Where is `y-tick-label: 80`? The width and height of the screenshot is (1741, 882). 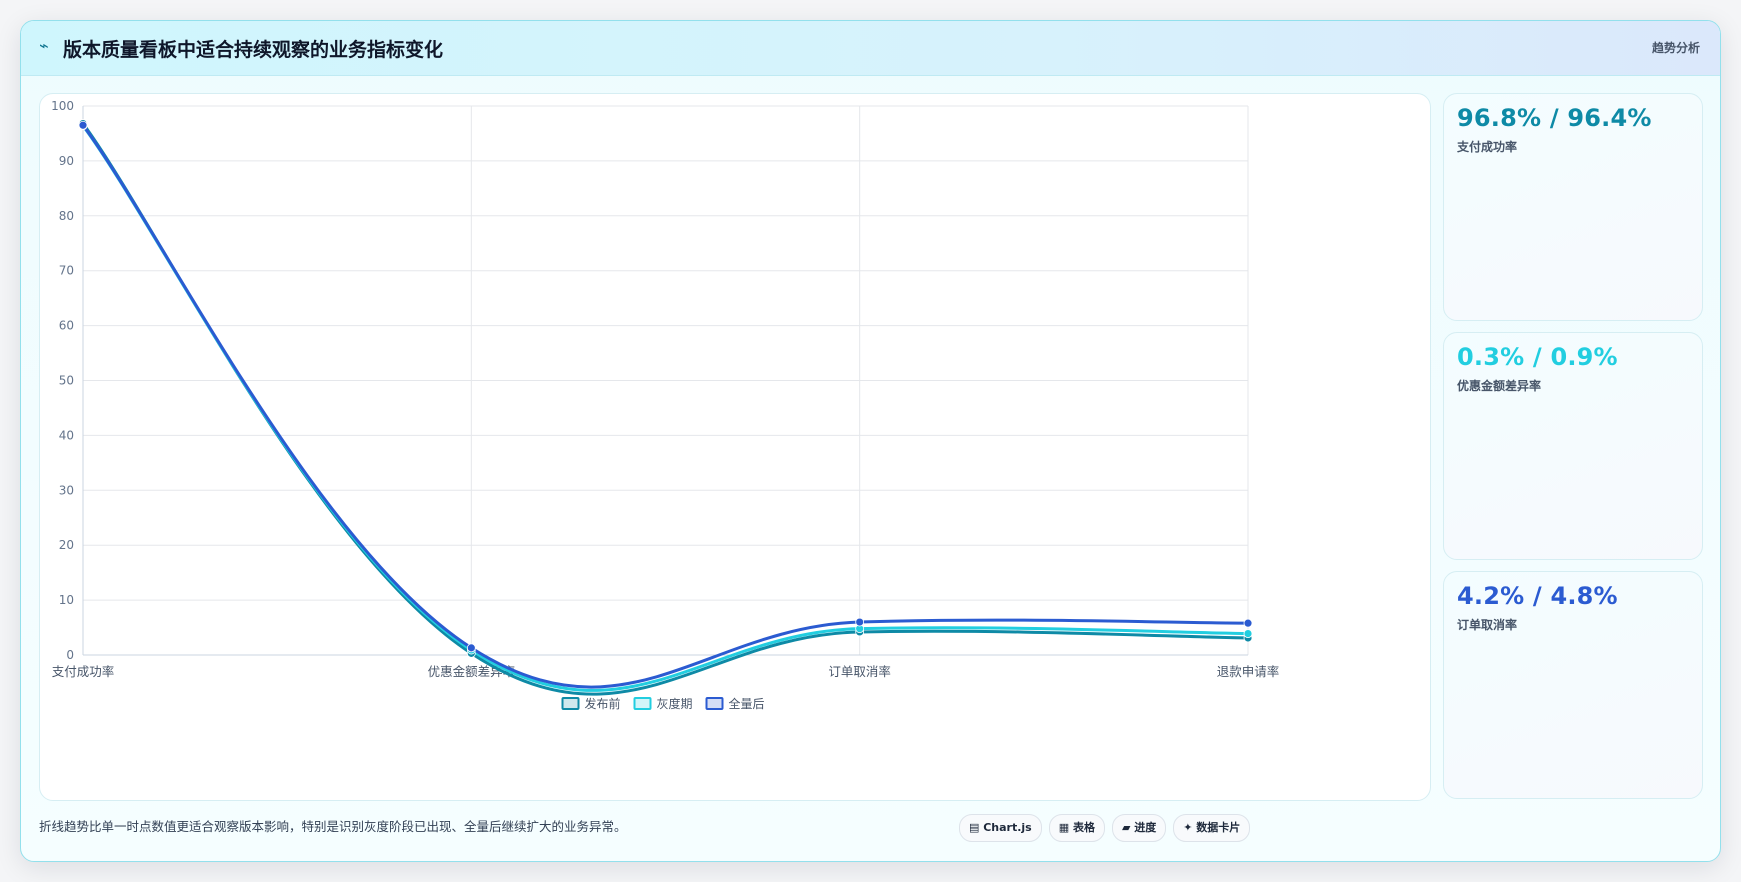 y-tick-label: 80 is located at coordinates (66, 216).